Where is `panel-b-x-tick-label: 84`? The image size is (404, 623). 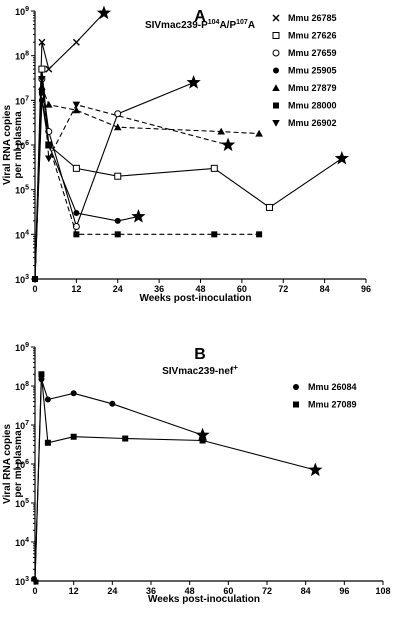
panel-b-x-tick-label: 84 is located at coordinates (306, 591).